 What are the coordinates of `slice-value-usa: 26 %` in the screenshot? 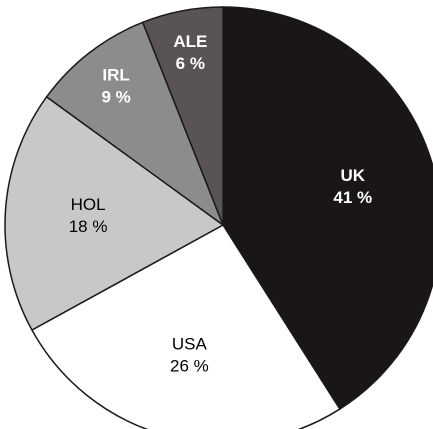 It's located at (189, 365).